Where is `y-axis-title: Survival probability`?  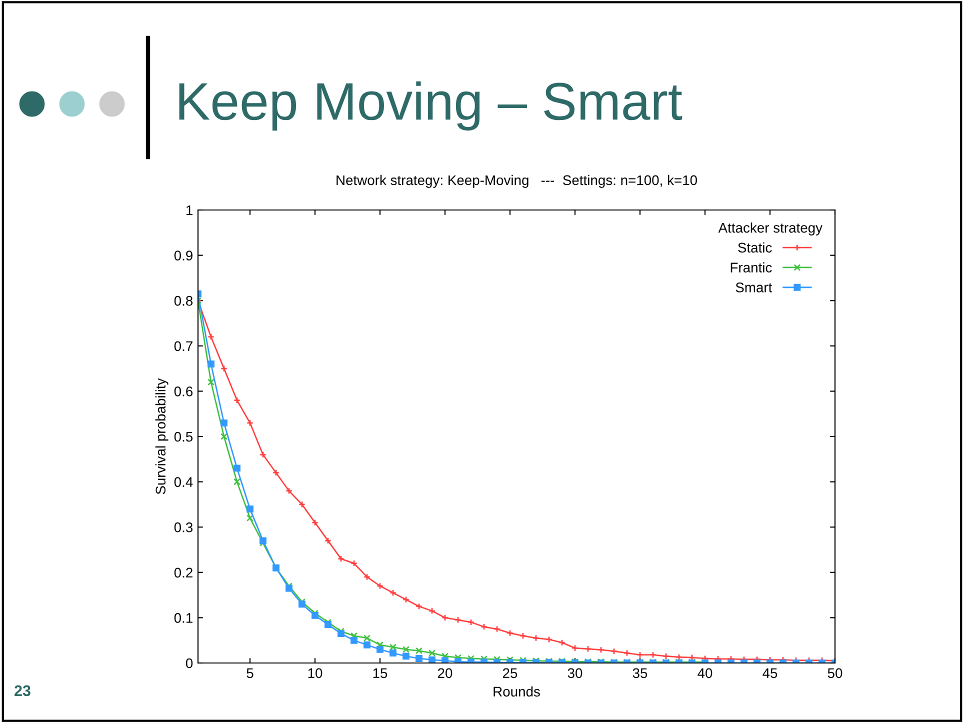 y-axis-title: Survival probability is located at coordinates (161, 436).